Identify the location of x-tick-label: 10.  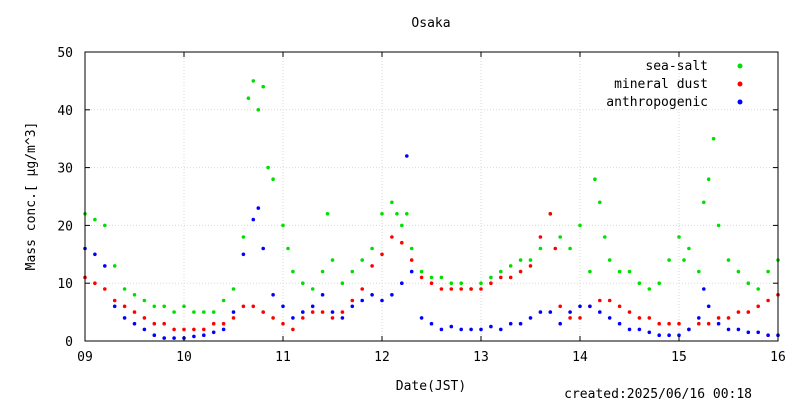
(184, 357).